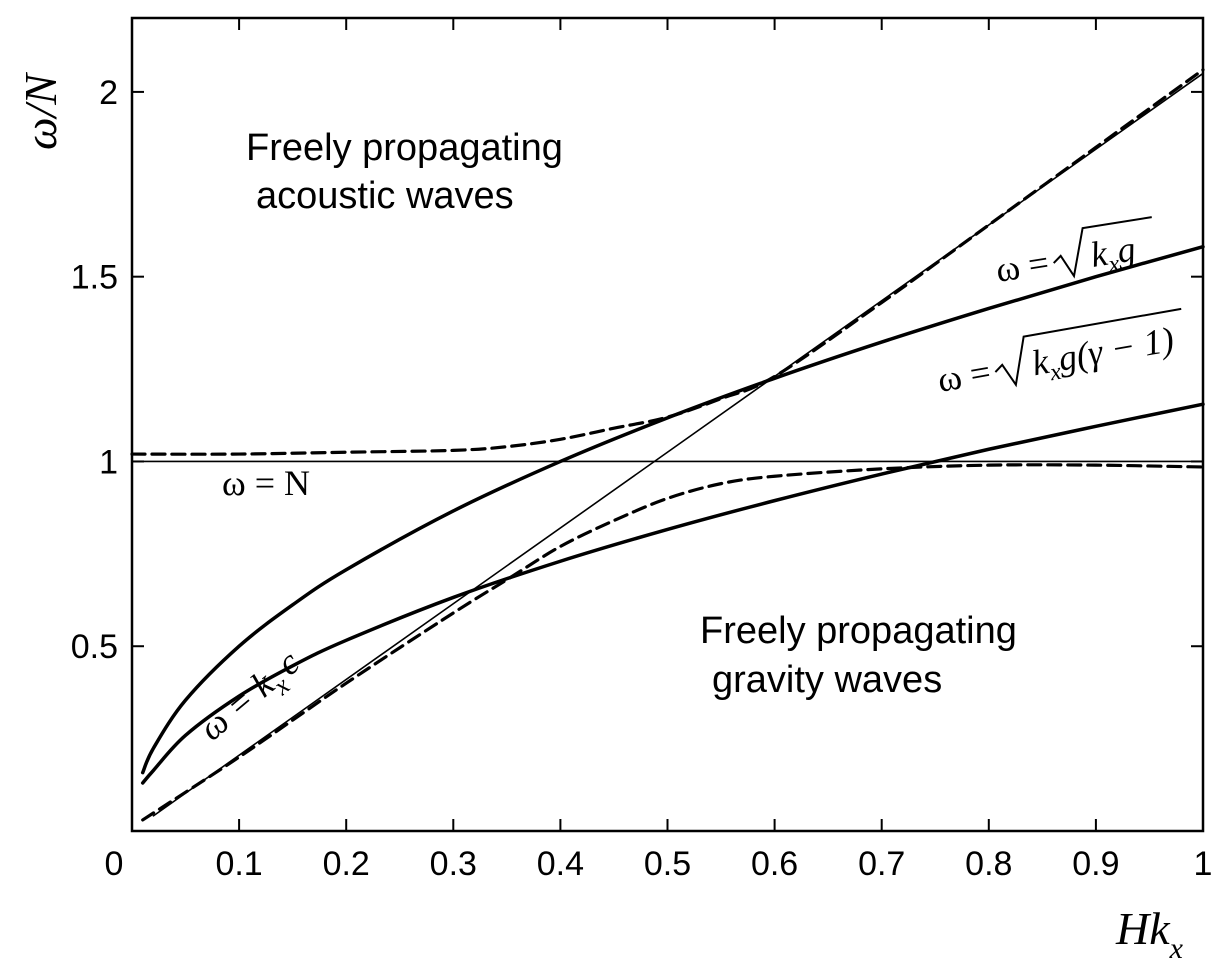  I want to click on omega-sqrt-kxg-label: ω = kxg, so click(1072, 253).